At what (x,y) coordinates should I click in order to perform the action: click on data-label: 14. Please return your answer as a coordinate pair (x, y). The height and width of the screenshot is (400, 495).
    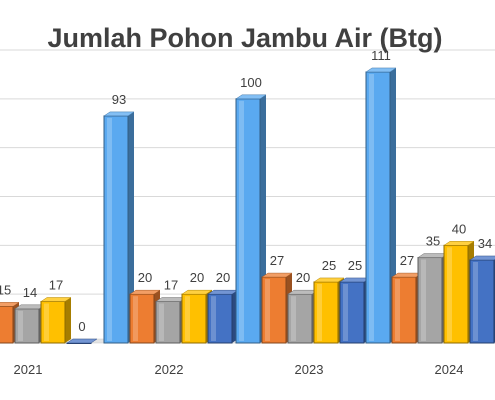
    Looking at the image, I should click on (30, 292).